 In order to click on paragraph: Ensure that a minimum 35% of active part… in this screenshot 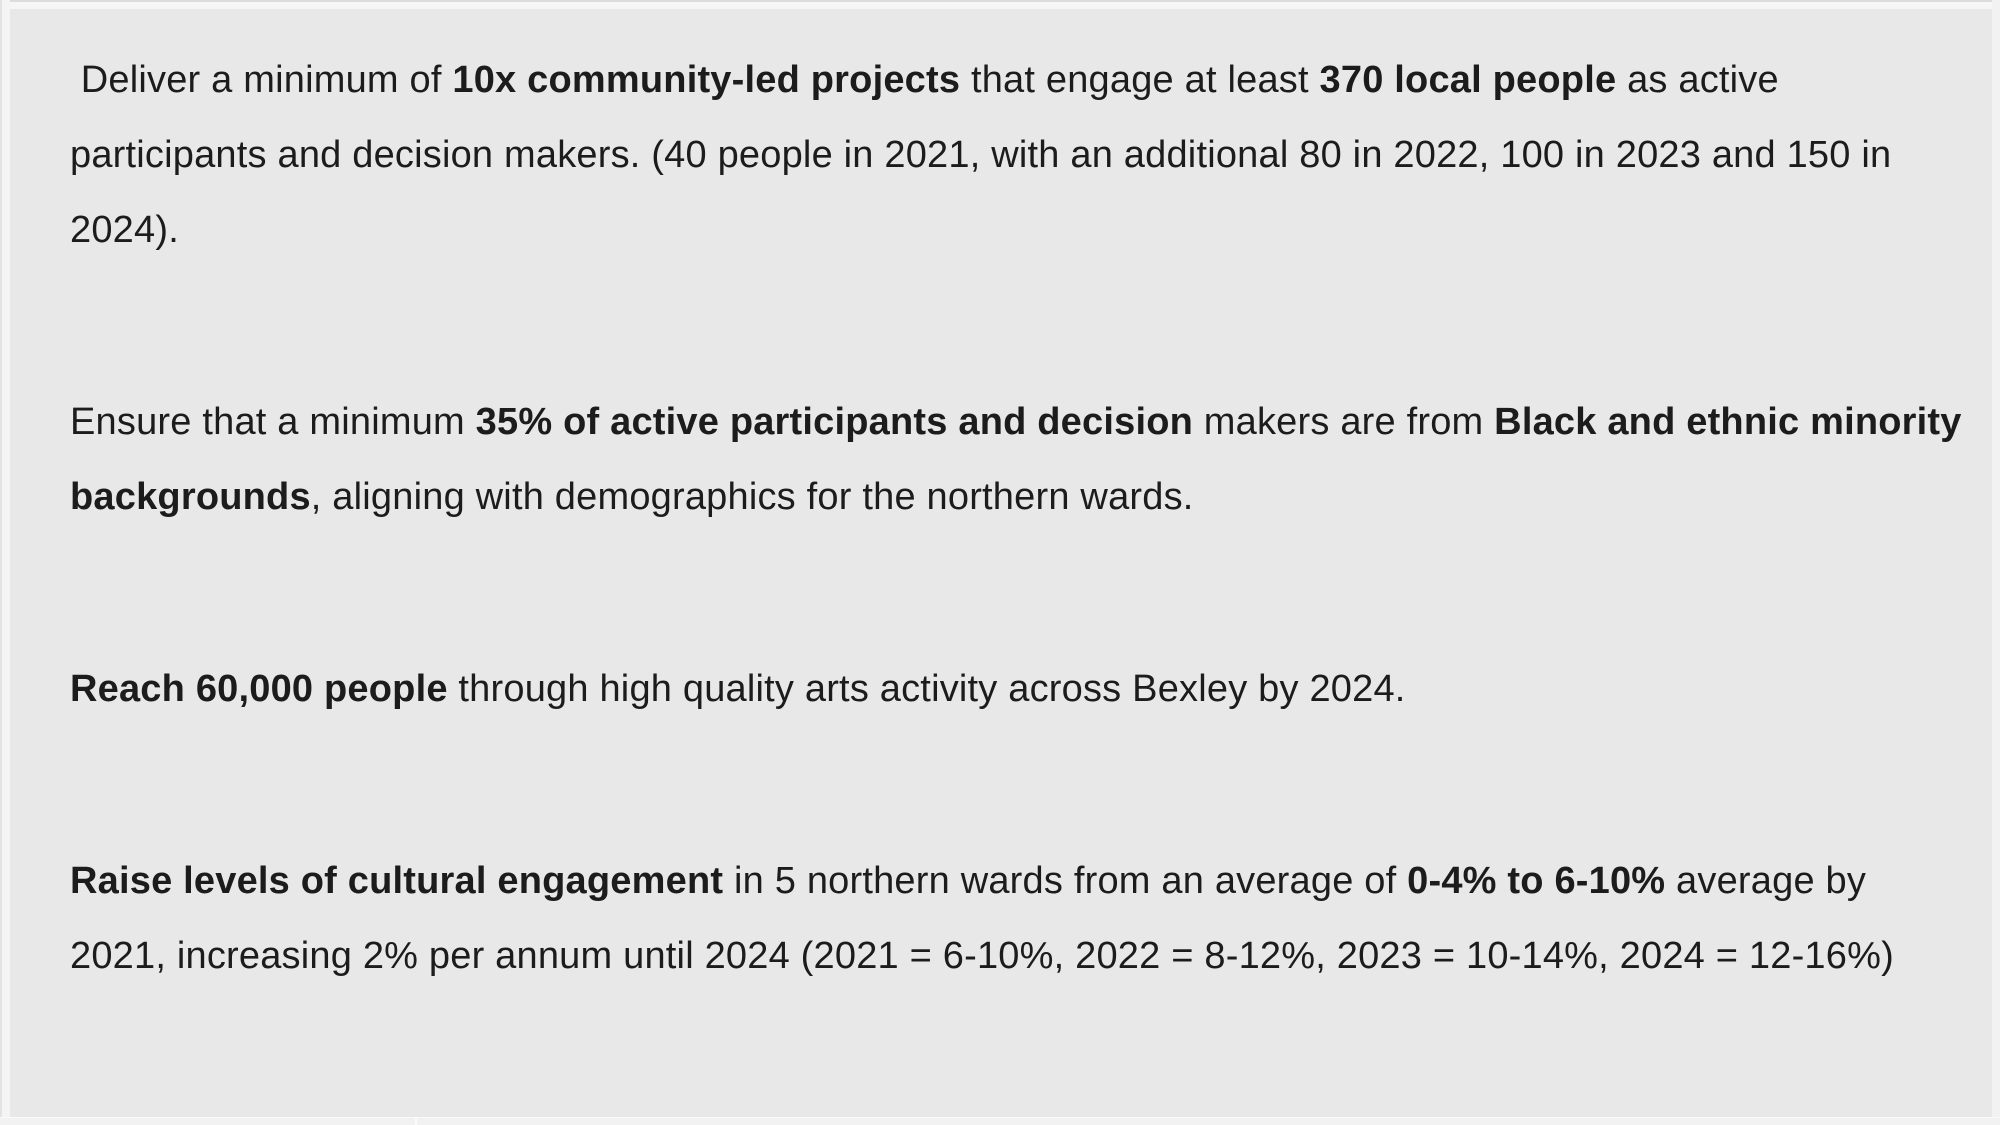, I will do `click(1015, 460)`.